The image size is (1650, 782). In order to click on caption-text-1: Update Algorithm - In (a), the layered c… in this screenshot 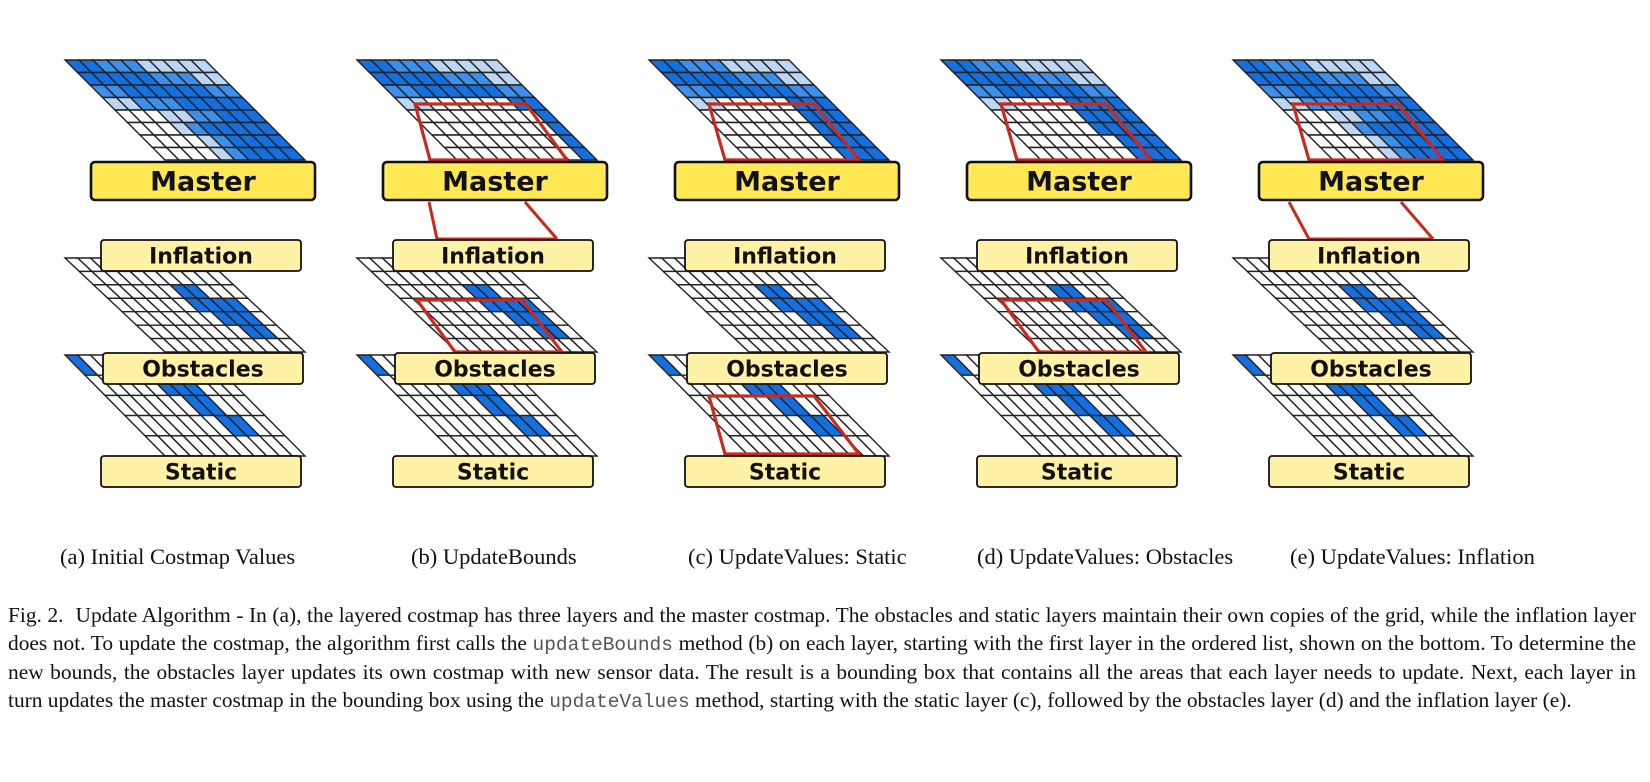, I will do `click(822, 629)`.